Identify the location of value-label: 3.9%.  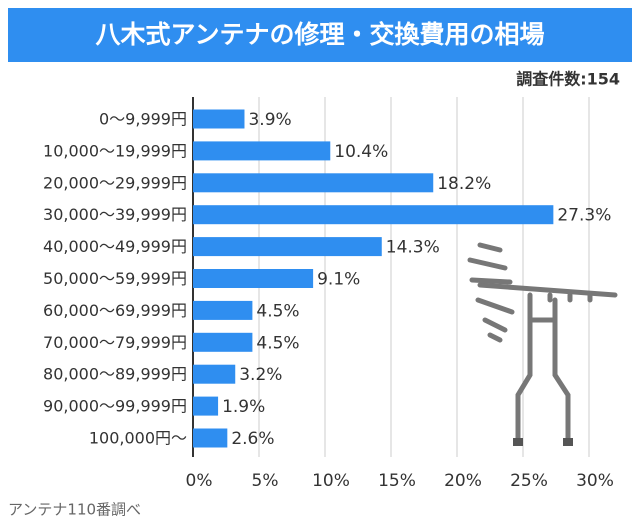
(269, 120).